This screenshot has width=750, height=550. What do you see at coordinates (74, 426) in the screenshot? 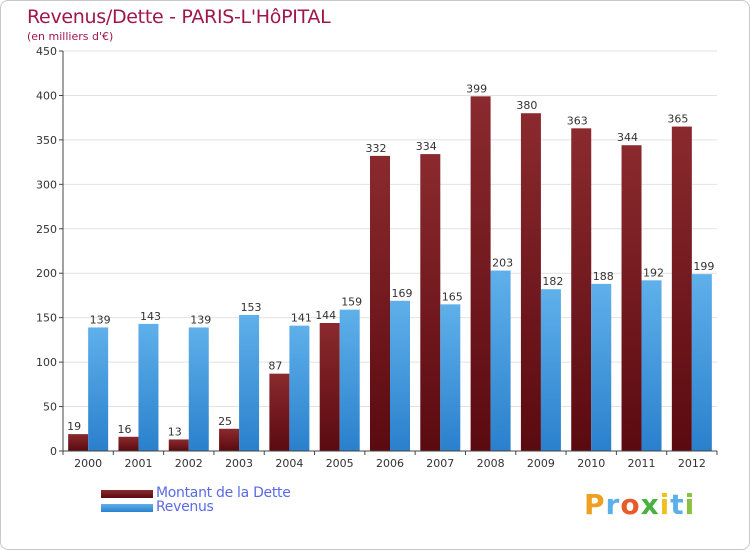
I see `data-label-dette: 19` at bounding box center [74, 426].